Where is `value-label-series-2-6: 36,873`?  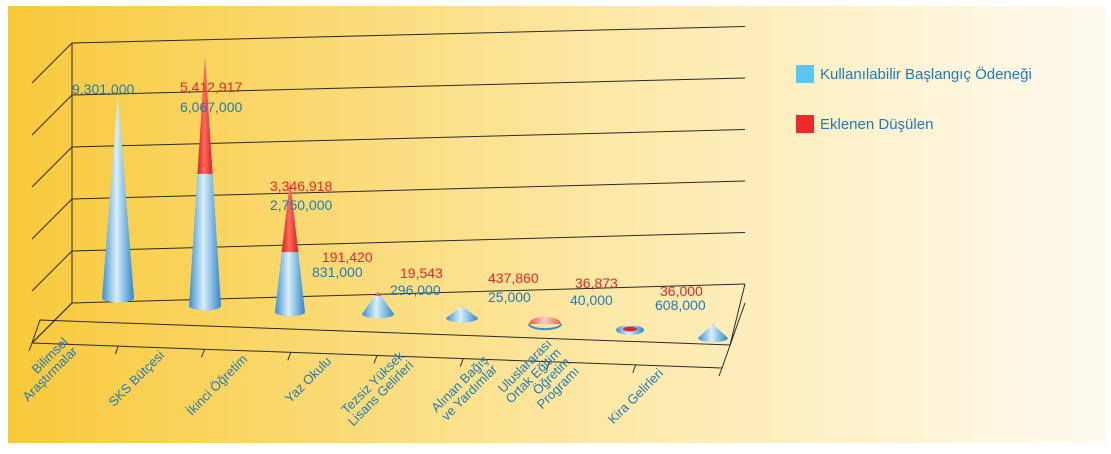
value-label-series-2-6: 36,873 is located at coordinates (596, 283).